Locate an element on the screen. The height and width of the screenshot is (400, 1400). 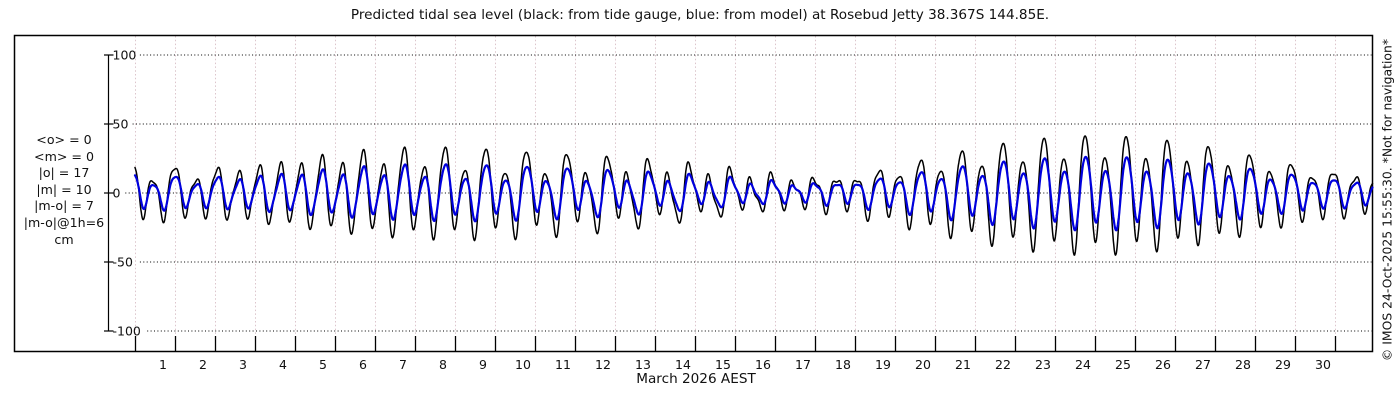
x-tick-label: 16 is located at coordinates (763, 364).